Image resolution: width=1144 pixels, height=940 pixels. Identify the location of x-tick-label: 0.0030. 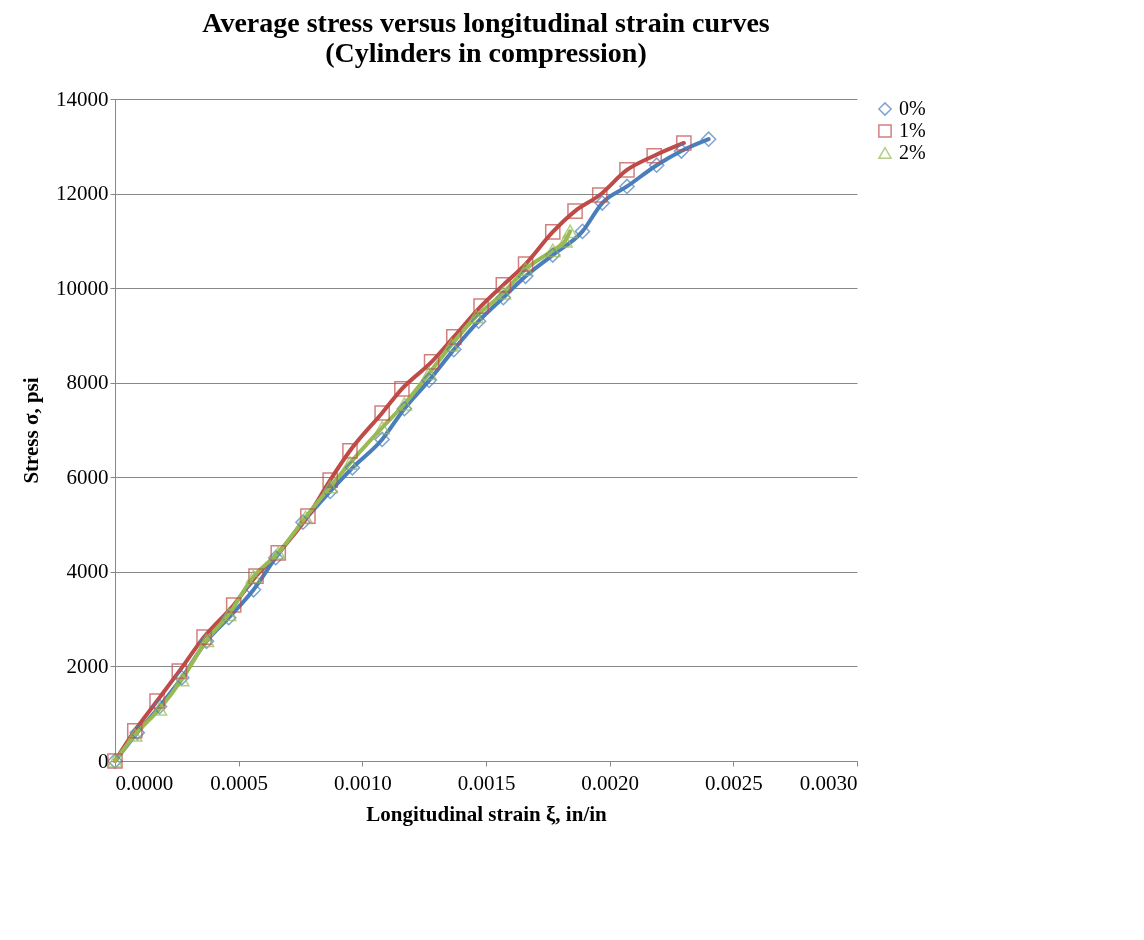
(828, 782).